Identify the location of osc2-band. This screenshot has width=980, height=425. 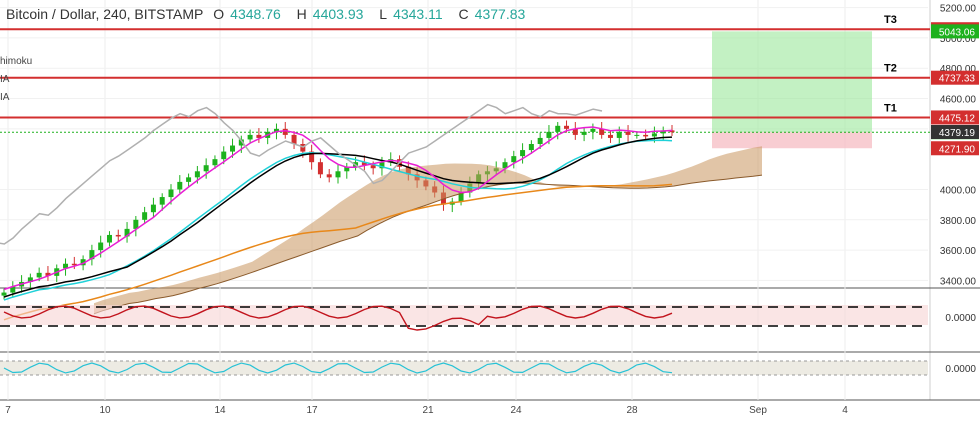
(464, 368).